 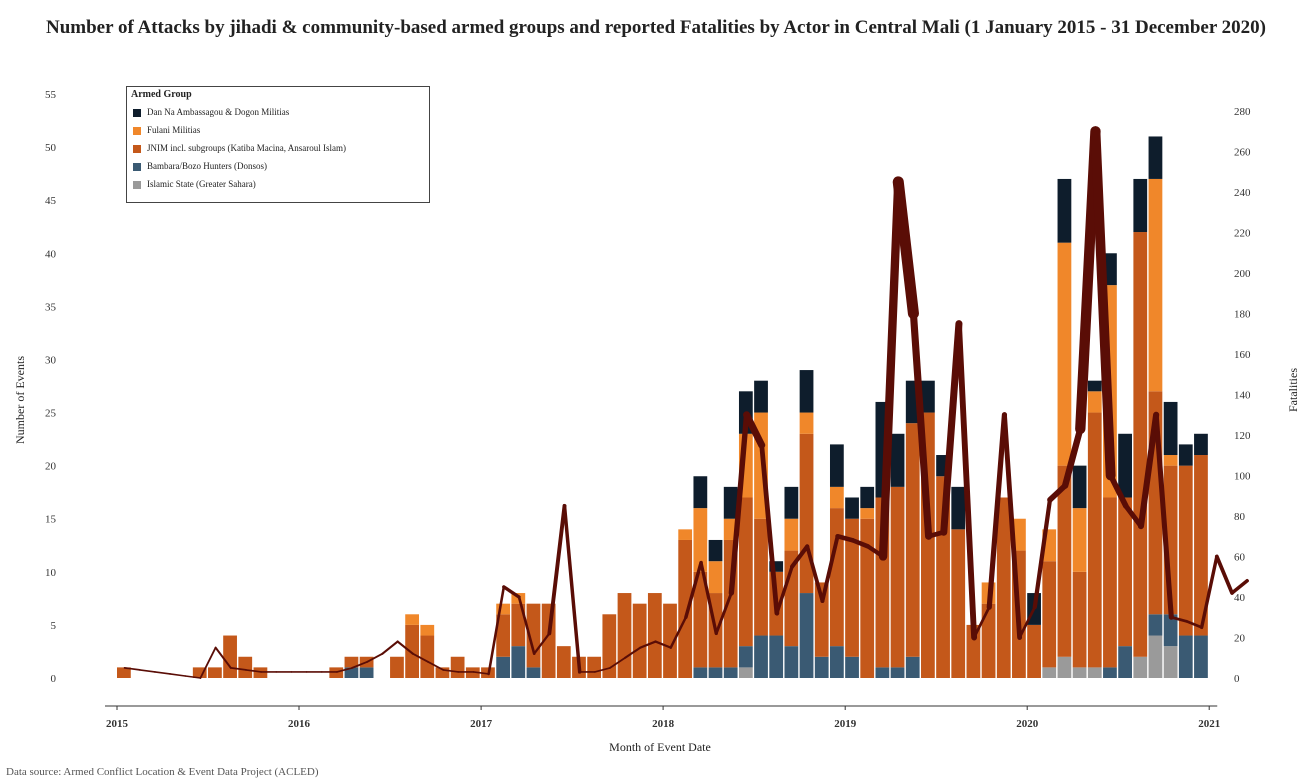 What do you see at coordinates (280, 168) in the screenshot?
I see `legend-item-bambara-bozo-hunters: Bambara/Bozo Hunters (Donsos)` at bounding box center [280, 168].